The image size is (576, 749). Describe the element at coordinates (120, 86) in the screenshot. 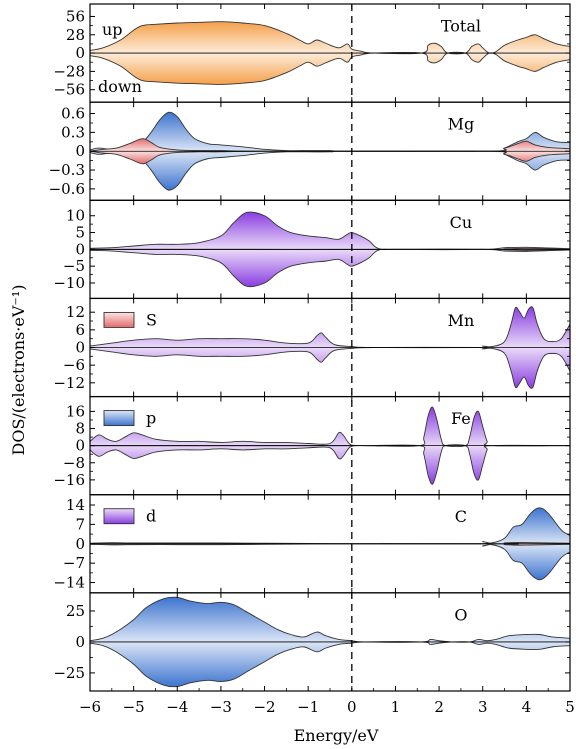

I see `spin-down-label: down` at that location.